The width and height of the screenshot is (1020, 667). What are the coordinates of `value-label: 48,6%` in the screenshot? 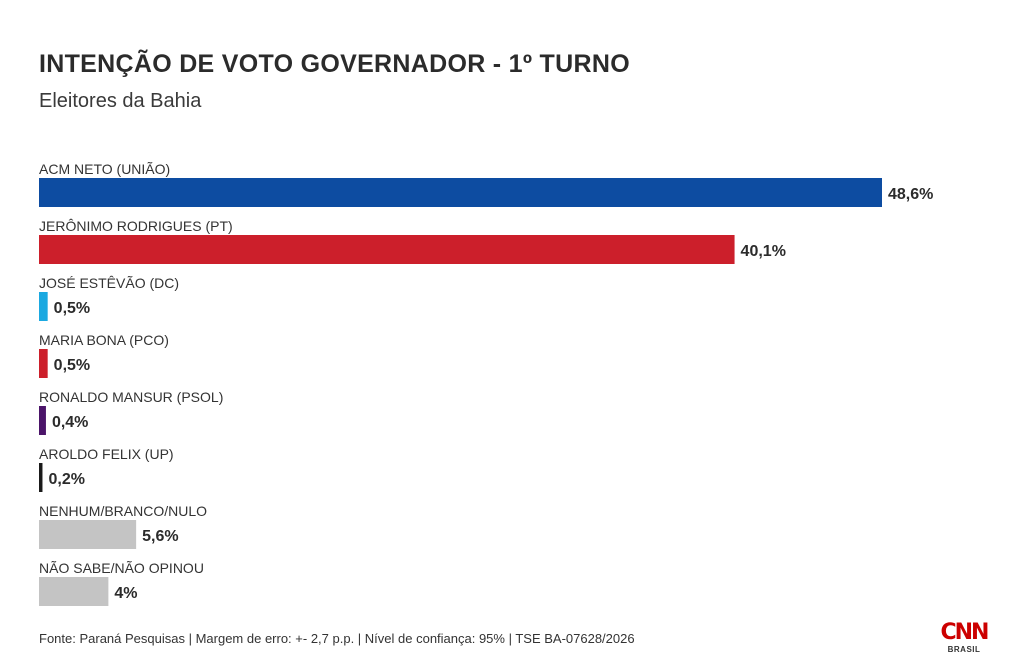 It's located at (910, 194).